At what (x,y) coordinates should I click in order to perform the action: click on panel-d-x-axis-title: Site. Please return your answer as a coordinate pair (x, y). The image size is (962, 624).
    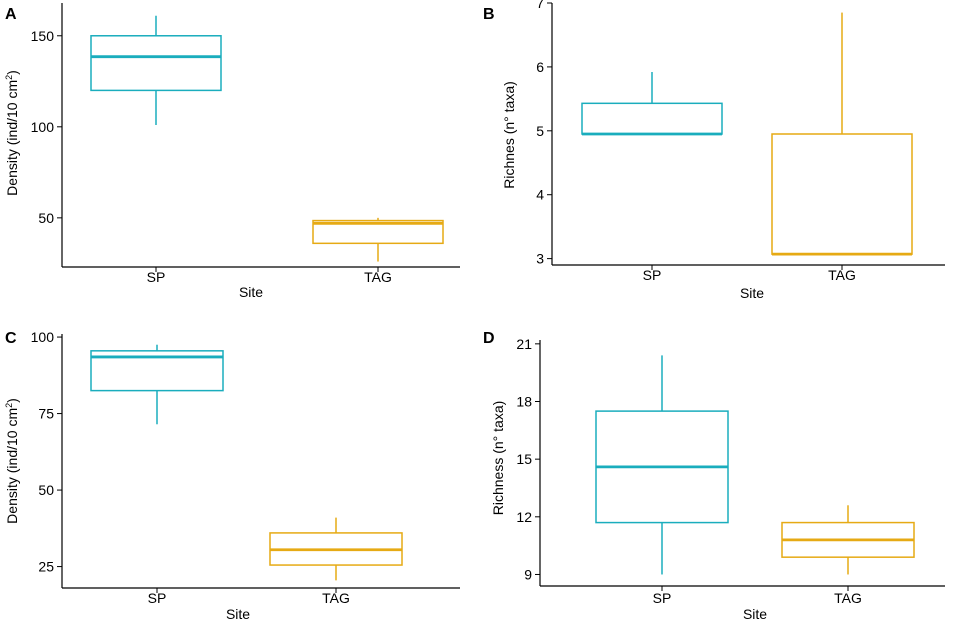
    Looking at the image, I should click on (755, 614).